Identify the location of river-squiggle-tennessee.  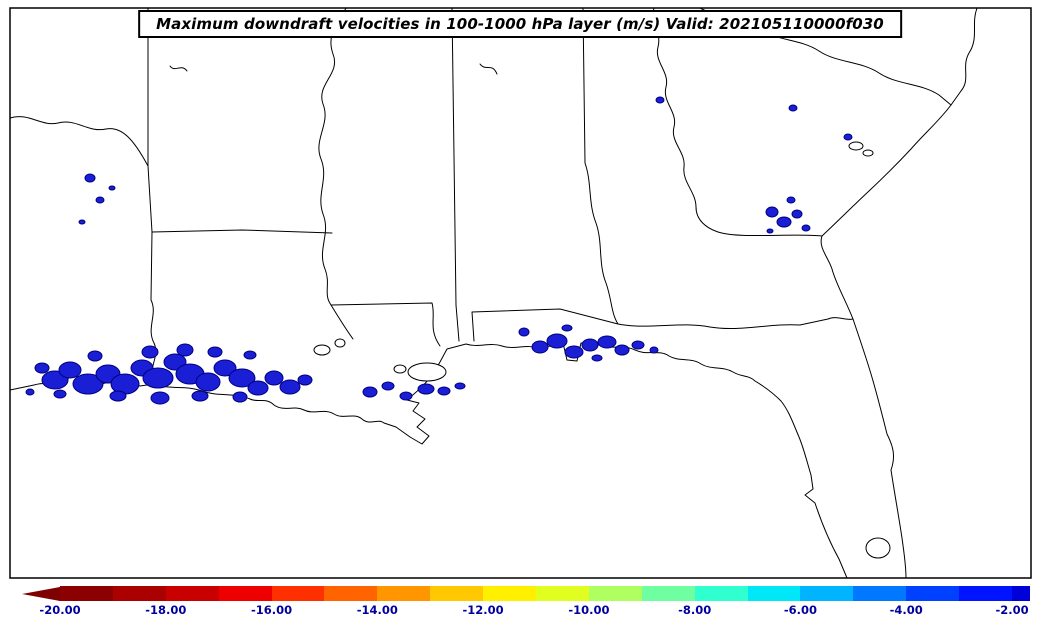
(488, 69).